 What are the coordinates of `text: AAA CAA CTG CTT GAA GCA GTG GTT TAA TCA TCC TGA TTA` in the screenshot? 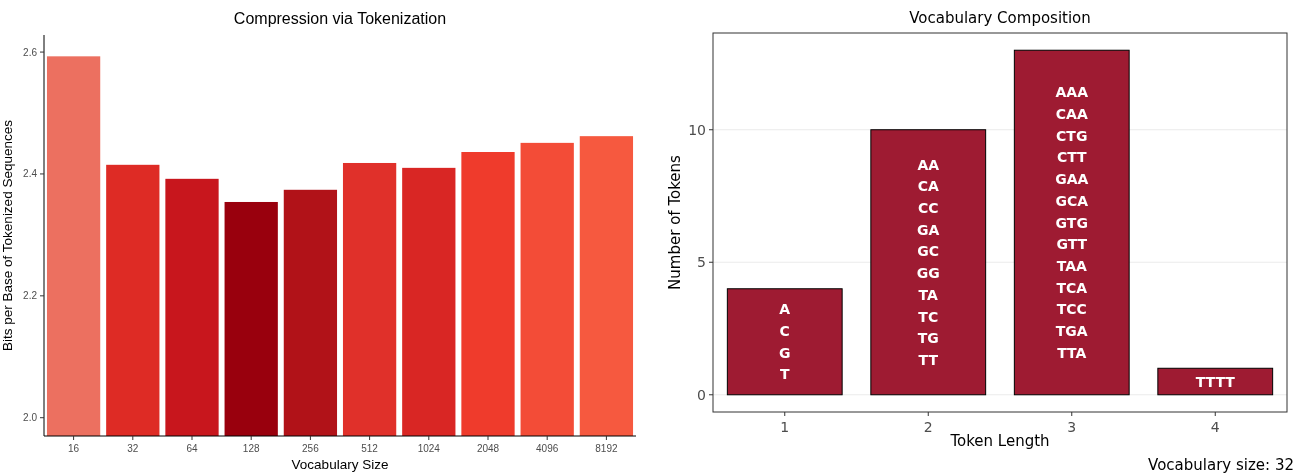 It's located at (1072, 222).